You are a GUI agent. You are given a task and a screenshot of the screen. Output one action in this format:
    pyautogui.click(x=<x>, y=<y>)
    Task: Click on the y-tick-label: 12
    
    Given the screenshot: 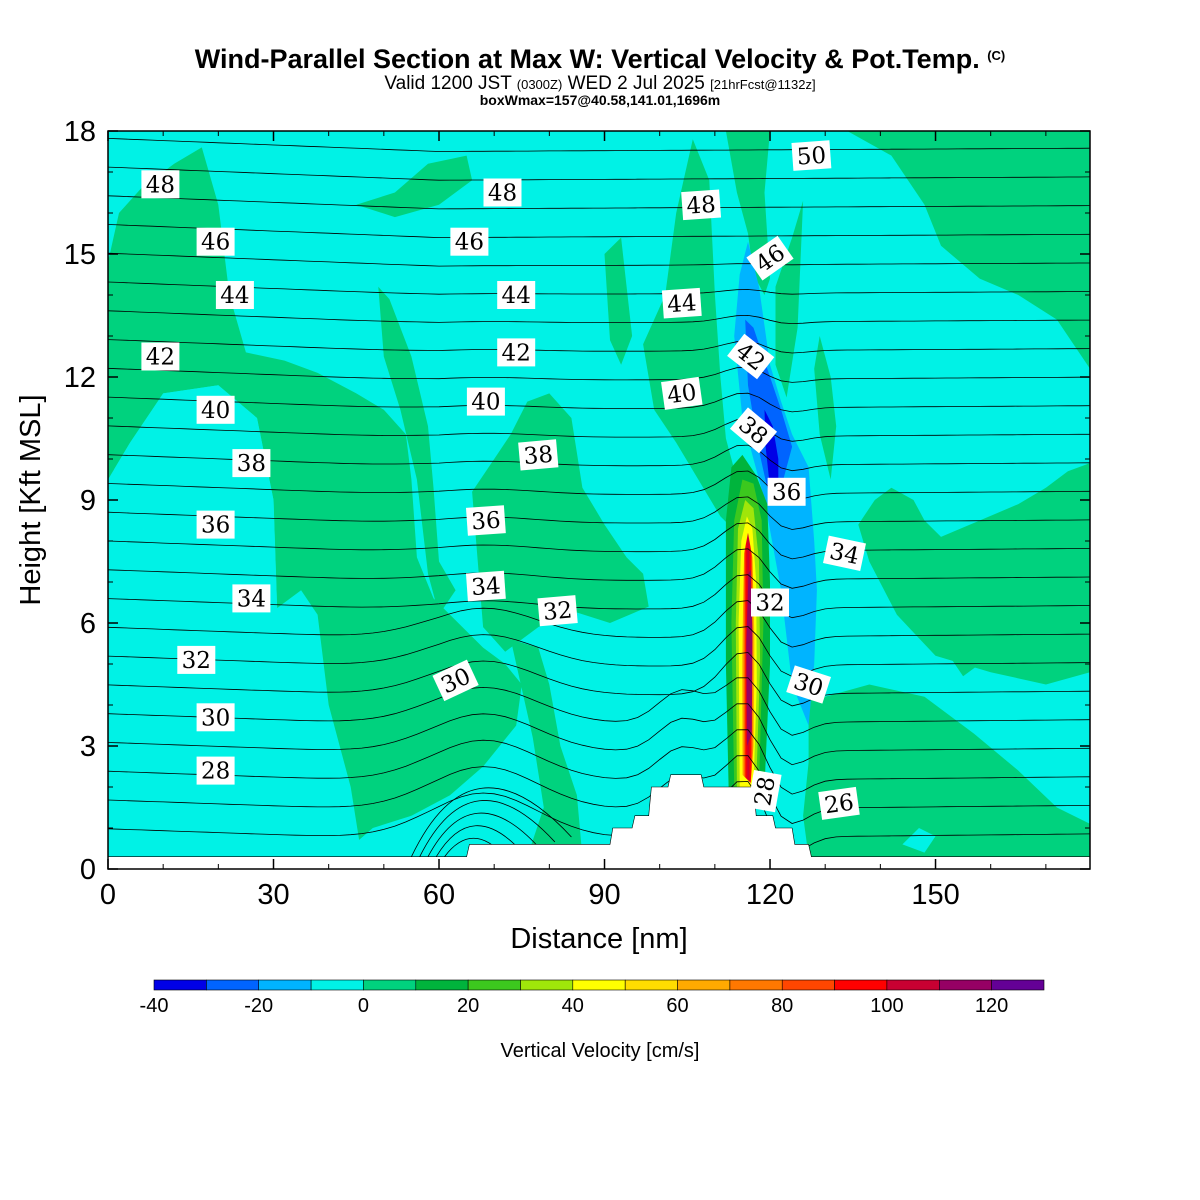 What is the action you would take?
    pyautogui.click(x=80, y=378)
    